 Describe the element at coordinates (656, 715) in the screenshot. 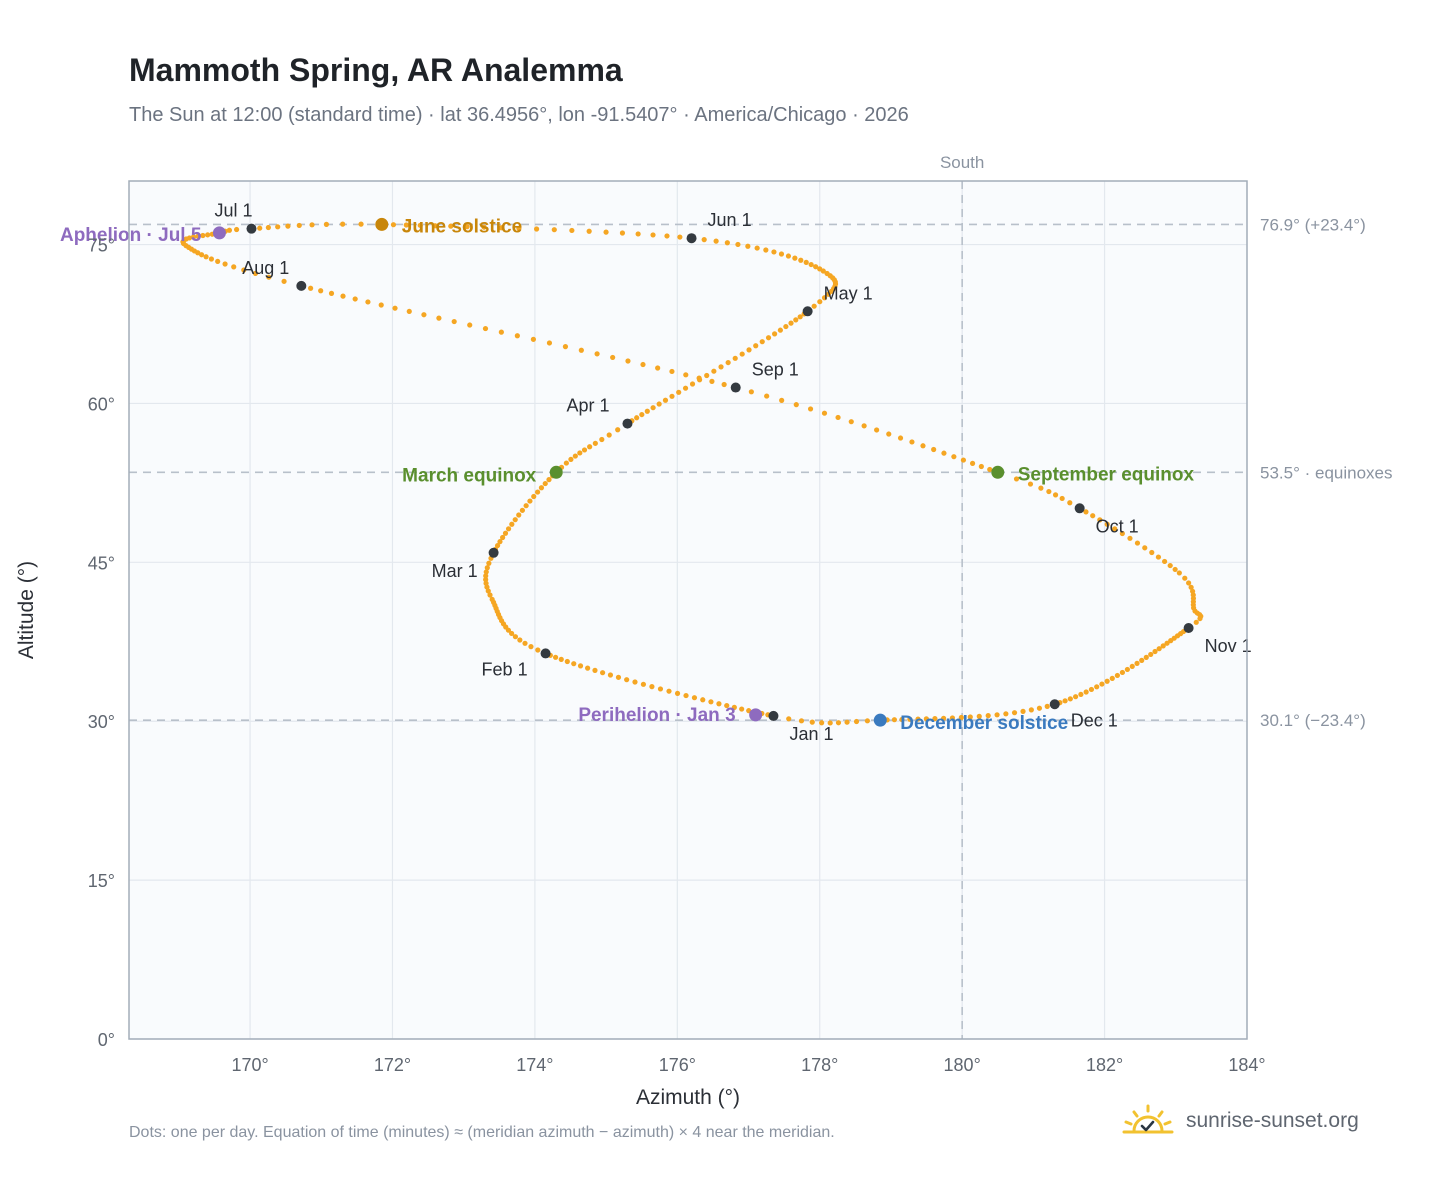

I see `event-label: Perihelion · Jan 3` at that location.